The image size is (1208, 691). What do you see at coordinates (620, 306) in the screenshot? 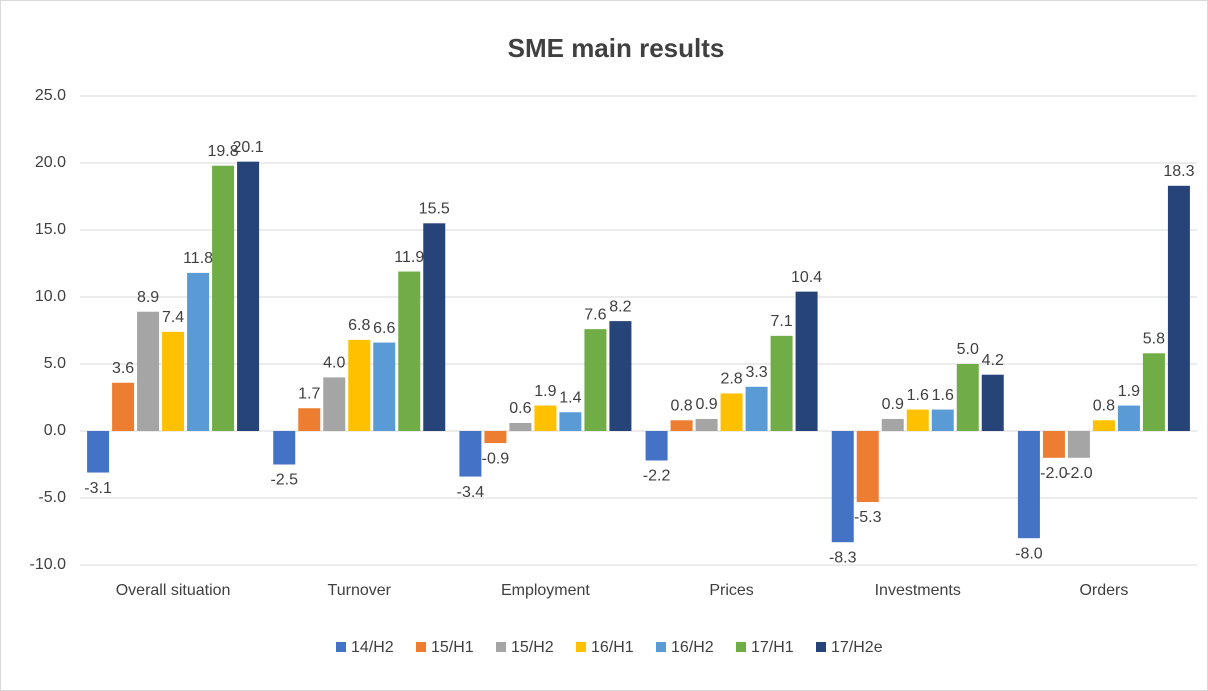
I see `data-label: 8.2` at bounding box center [620, 306].